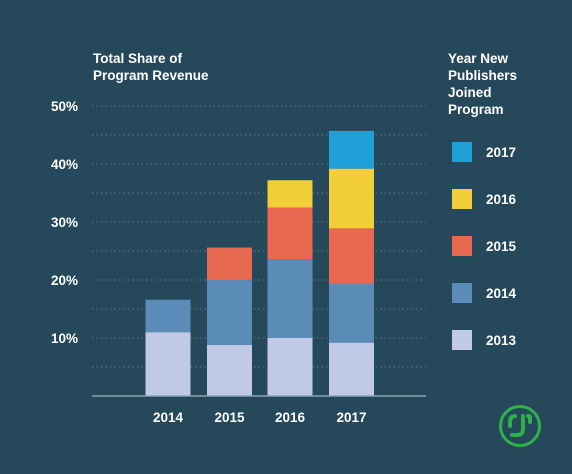 This screenshot has height=474, width=572. What do you see at coordinates (168, 417) in the screenshot?
I see `x-tick-label: 2014` at bounding box center [168, 417].